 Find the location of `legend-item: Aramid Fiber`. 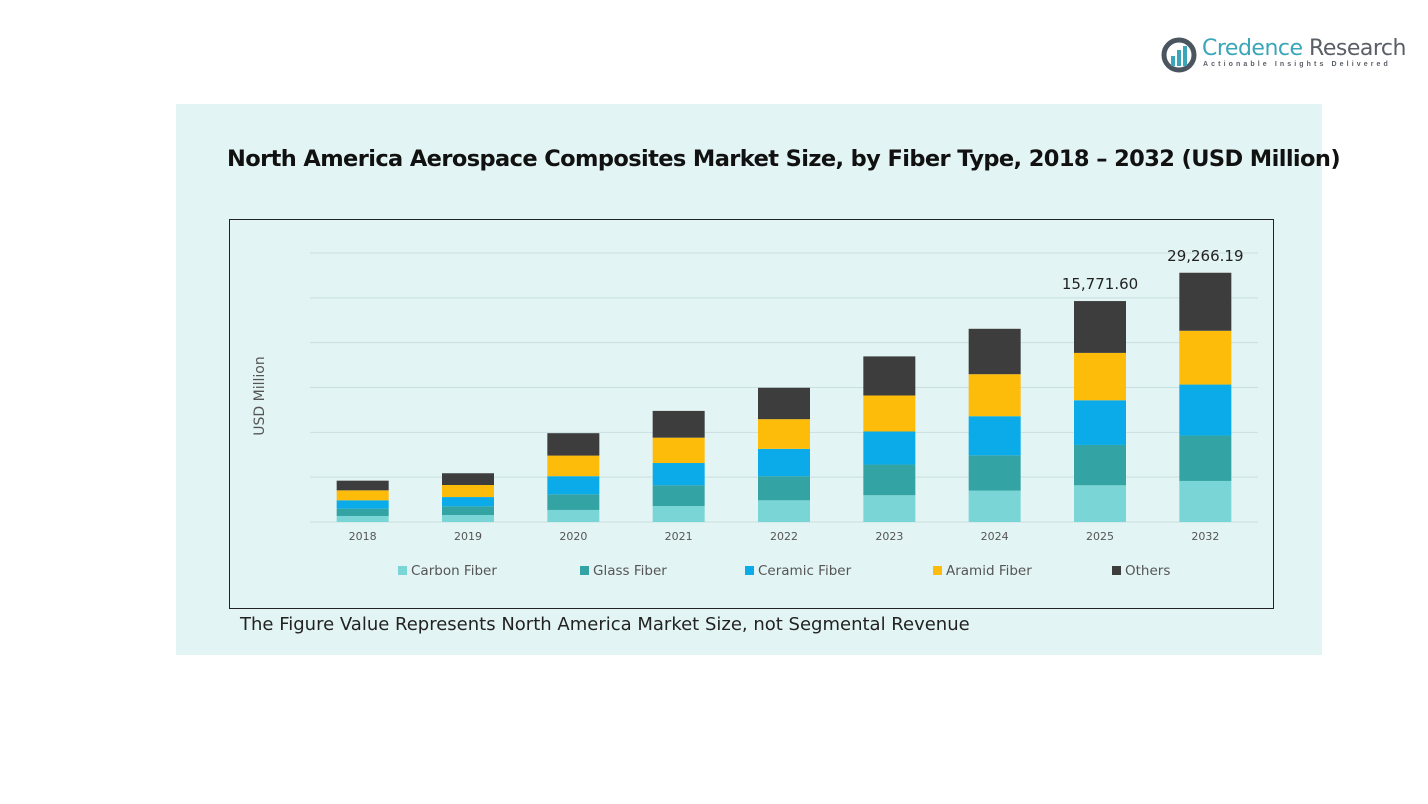

legend-item: Aramid Fiber is located at coordinates (982, 571).